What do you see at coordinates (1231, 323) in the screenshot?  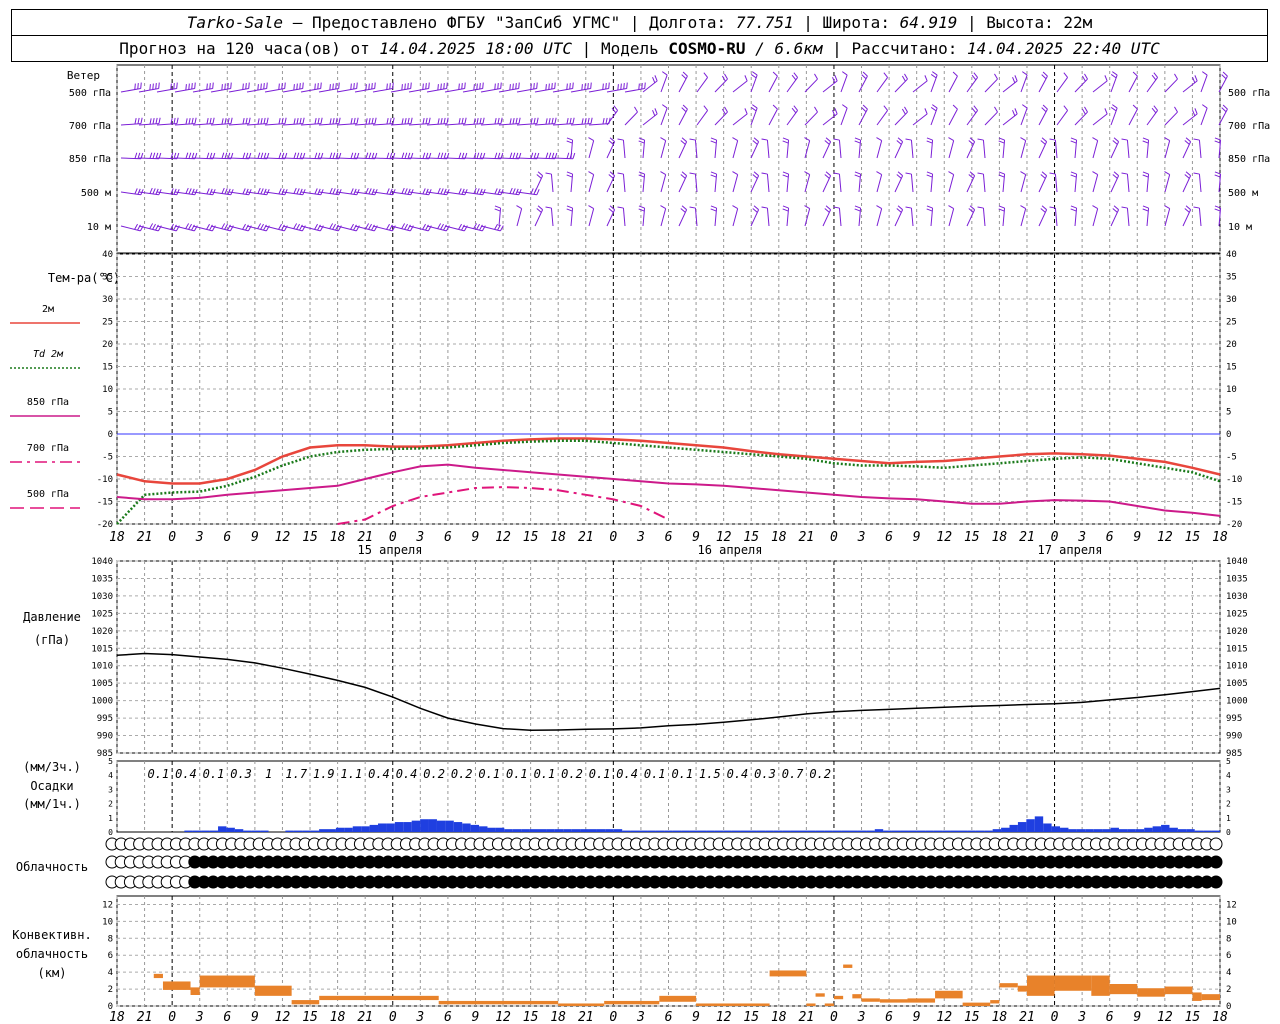 I see `temp-ytick-right: 25` at bounding box center [1231, 323].